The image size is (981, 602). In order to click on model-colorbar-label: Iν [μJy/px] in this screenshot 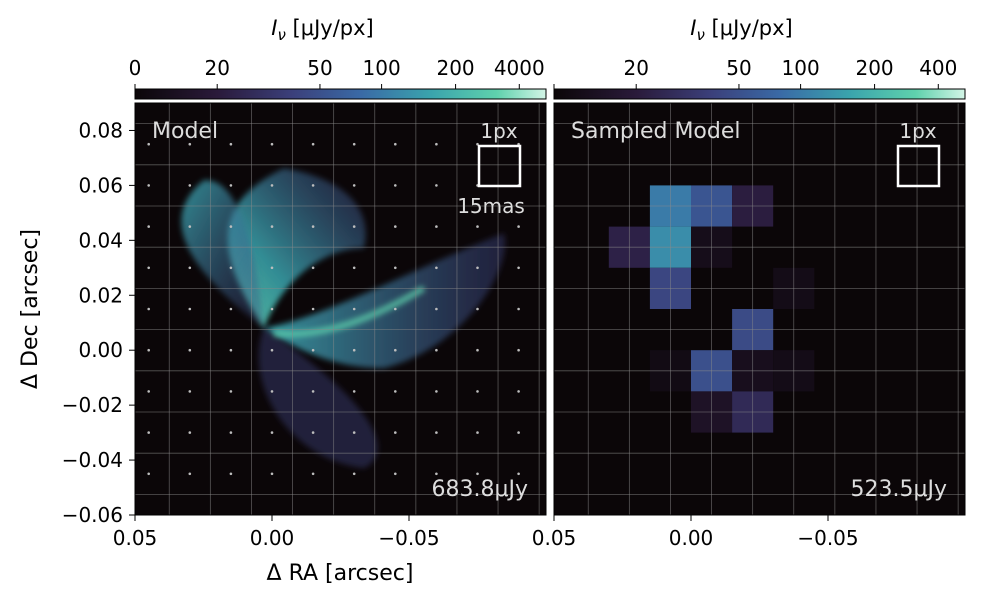, I will do `click(322, 30)`.